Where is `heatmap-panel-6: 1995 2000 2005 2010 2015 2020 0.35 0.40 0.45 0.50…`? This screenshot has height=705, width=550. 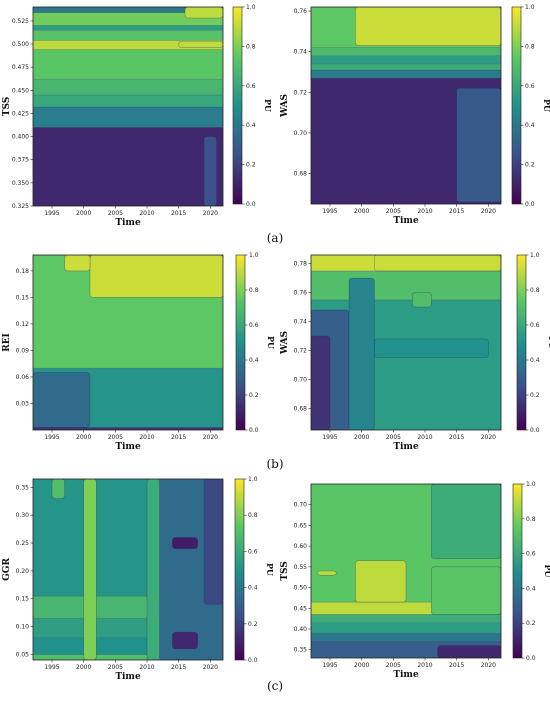
heatmap-panel-6: 1995 2000 2005 2010 2015 2020 0.35 0.40 0.45 0.50… is located at coordinates (391, 581).